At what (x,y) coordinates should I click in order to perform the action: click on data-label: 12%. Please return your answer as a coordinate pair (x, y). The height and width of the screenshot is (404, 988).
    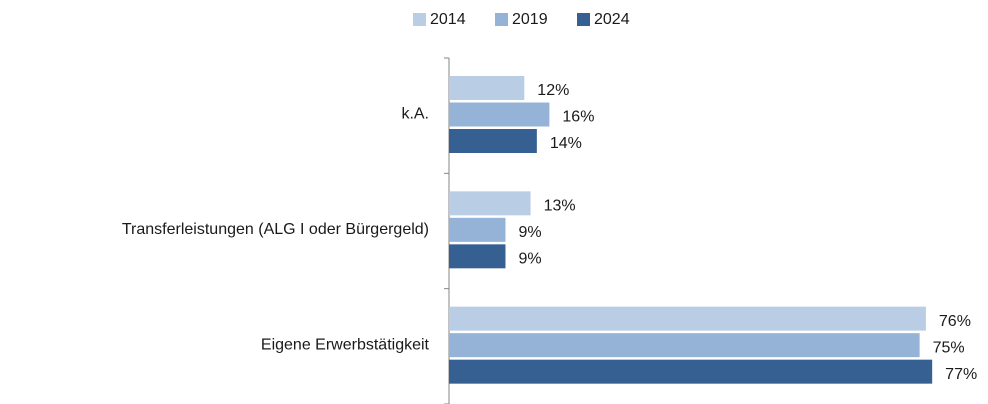
    Looking at the image, I should click on (553, 90).